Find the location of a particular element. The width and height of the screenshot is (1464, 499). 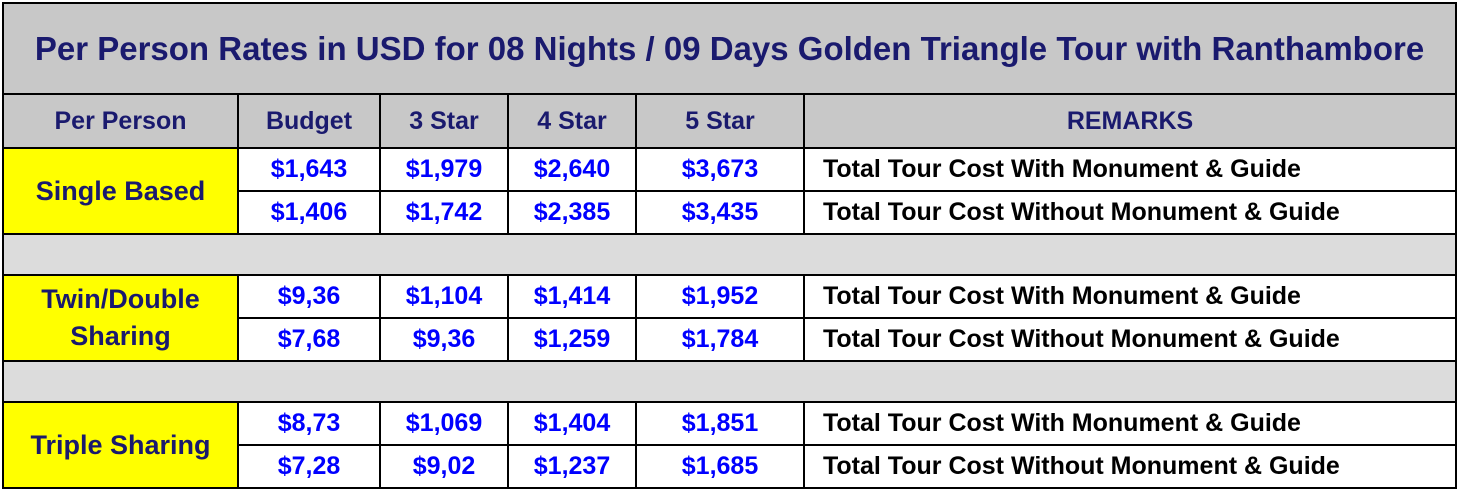

header-3-star: 3 Star is located at coordinates (444, 121).